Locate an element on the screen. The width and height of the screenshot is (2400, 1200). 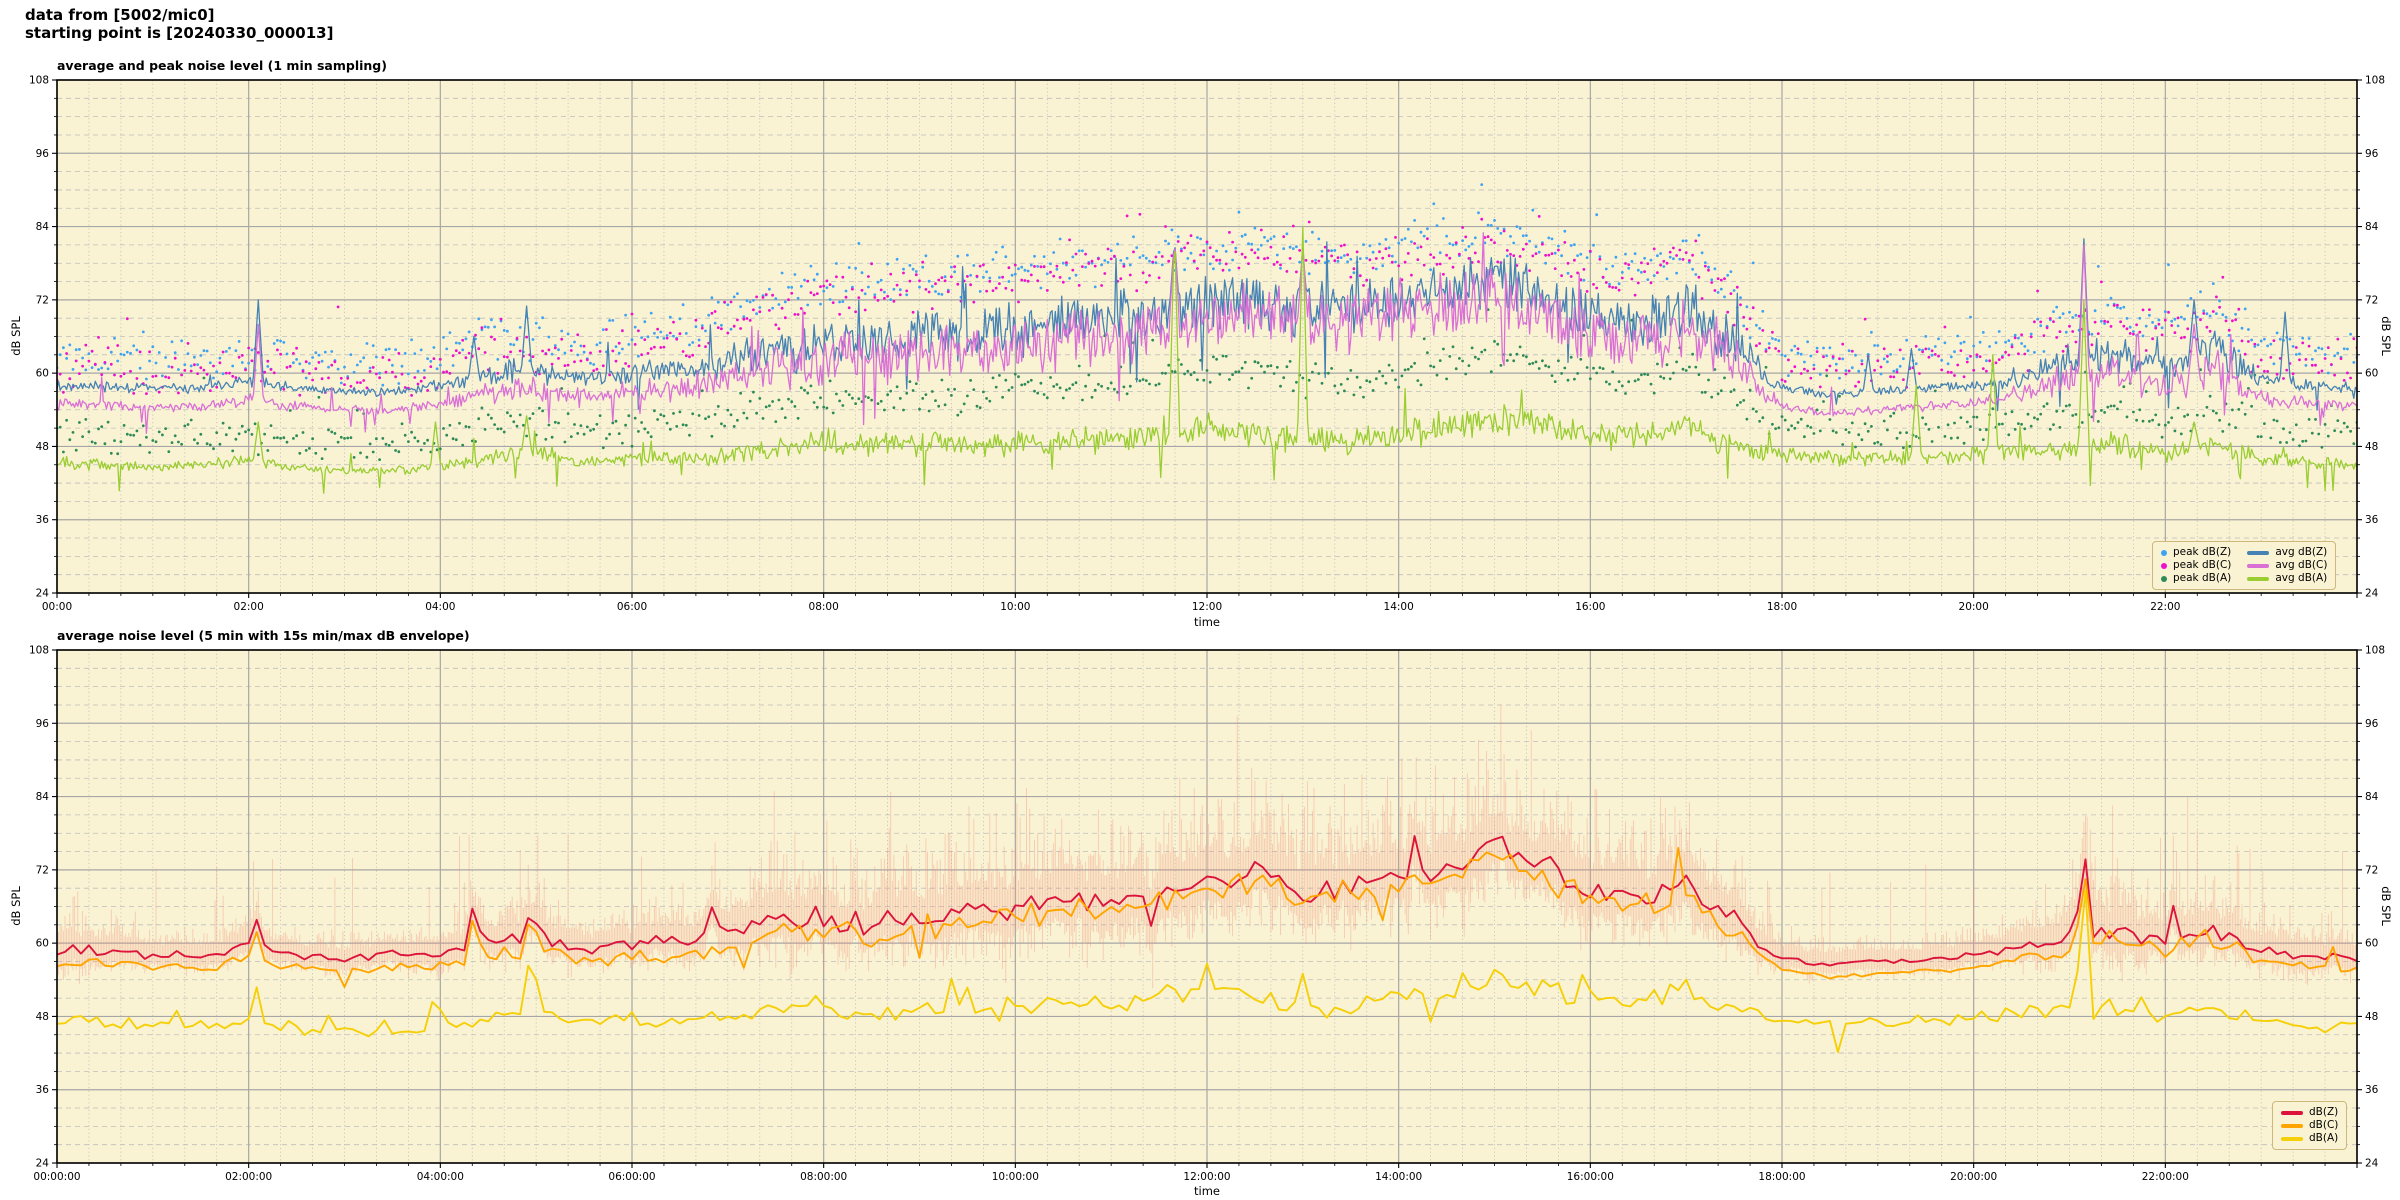
xtick-label: 12:00 is located at coordinates (1207, 607).